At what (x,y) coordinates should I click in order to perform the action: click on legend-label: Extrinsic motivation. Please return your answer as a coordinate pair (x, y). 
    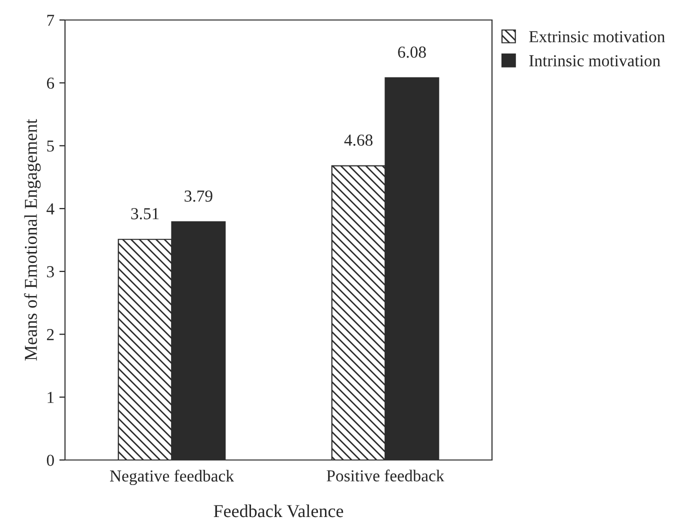
    Looking at the image, I should click on (597, 36).